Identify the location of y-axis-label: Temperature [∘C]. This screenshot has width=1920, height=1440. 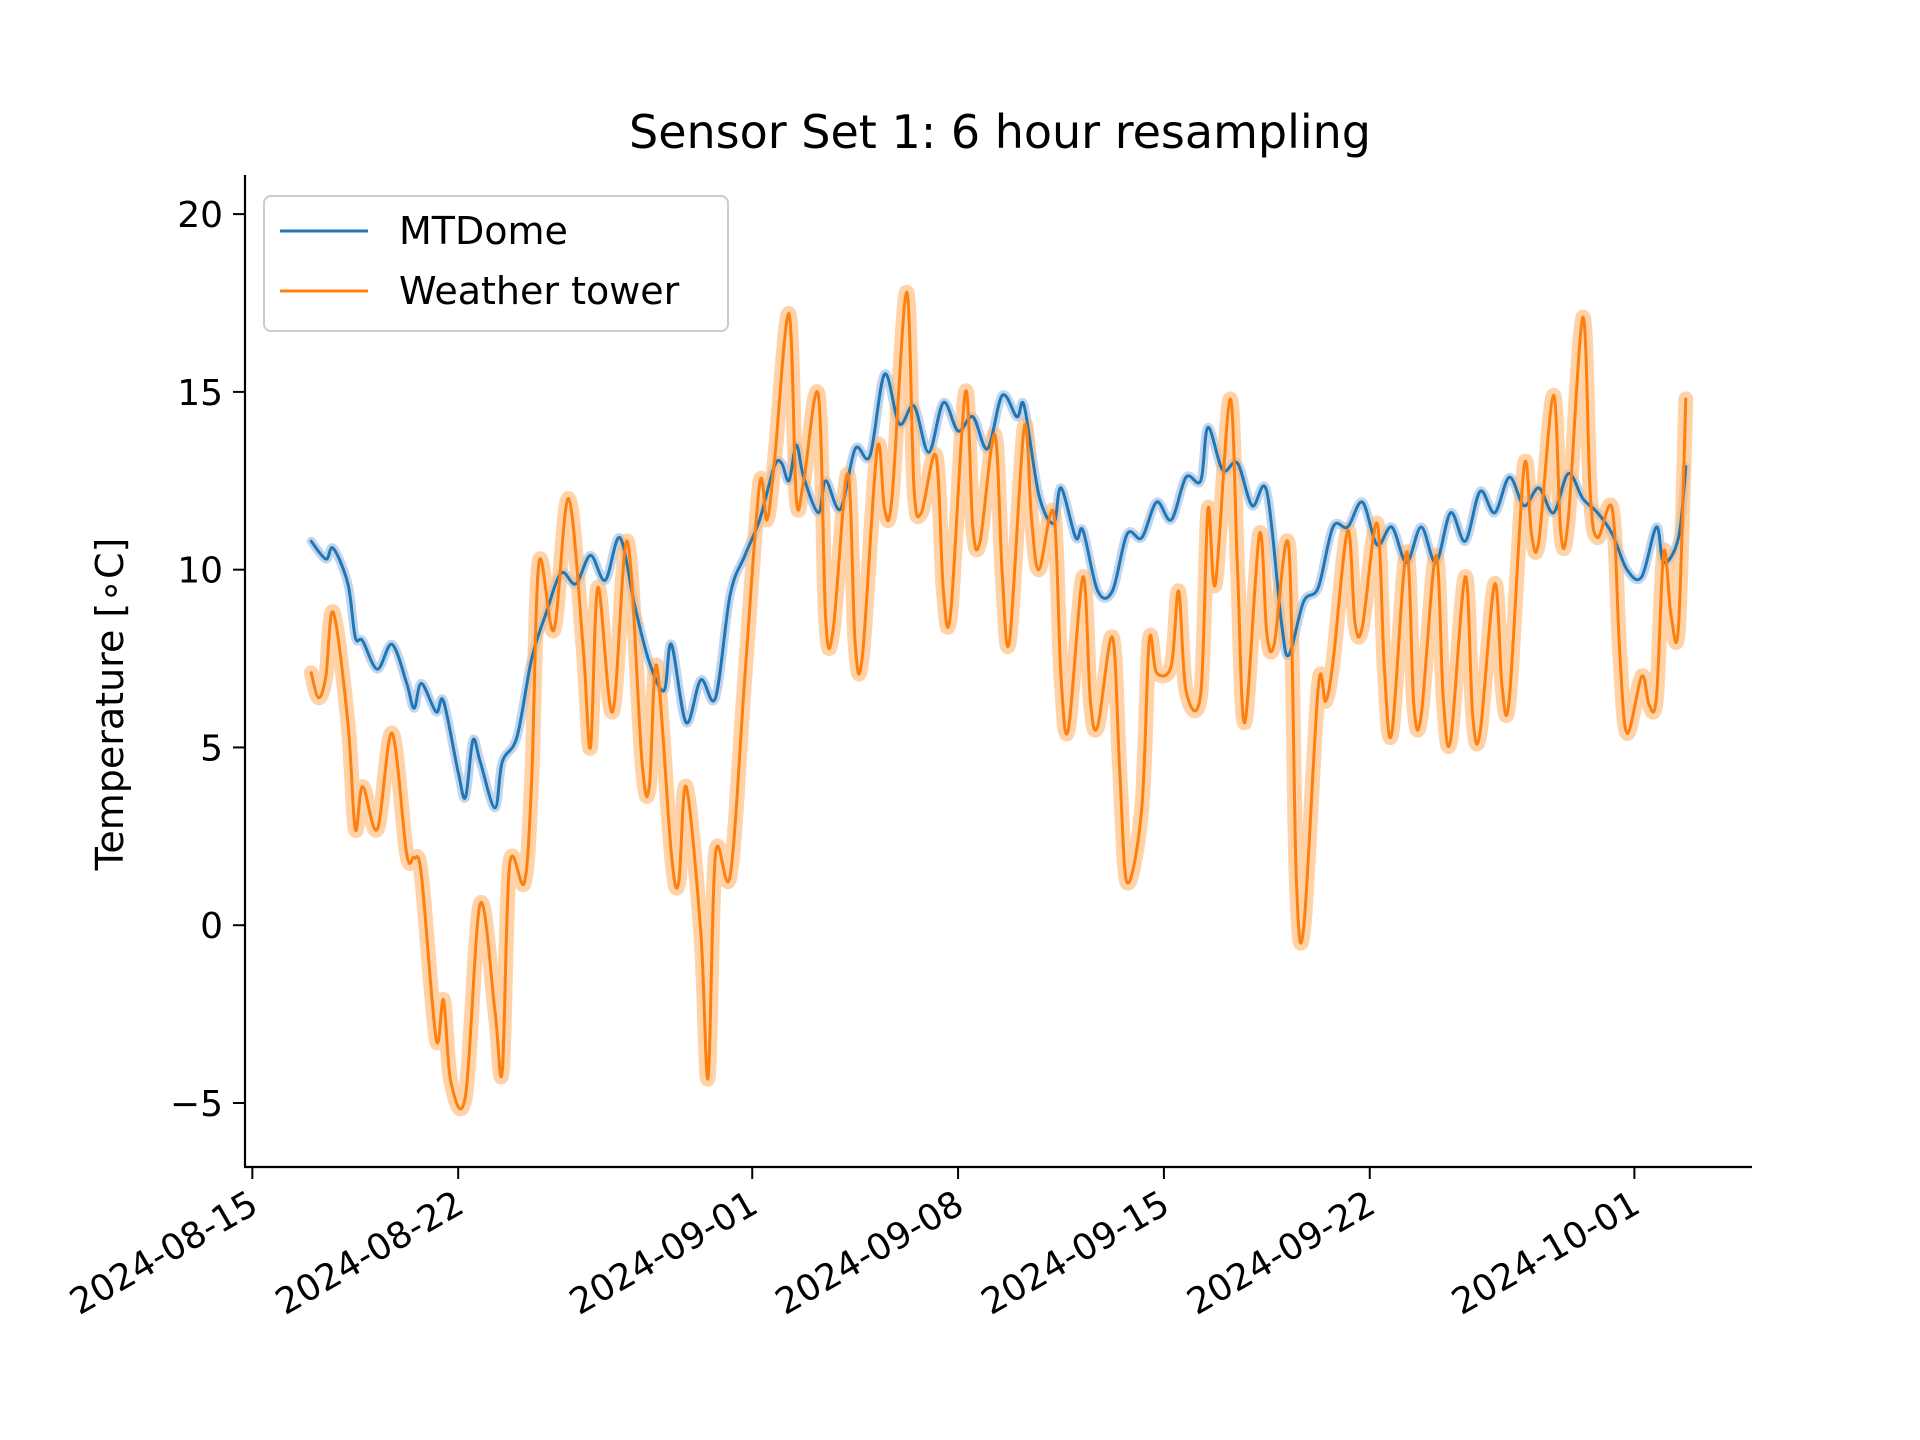
(110, 705).